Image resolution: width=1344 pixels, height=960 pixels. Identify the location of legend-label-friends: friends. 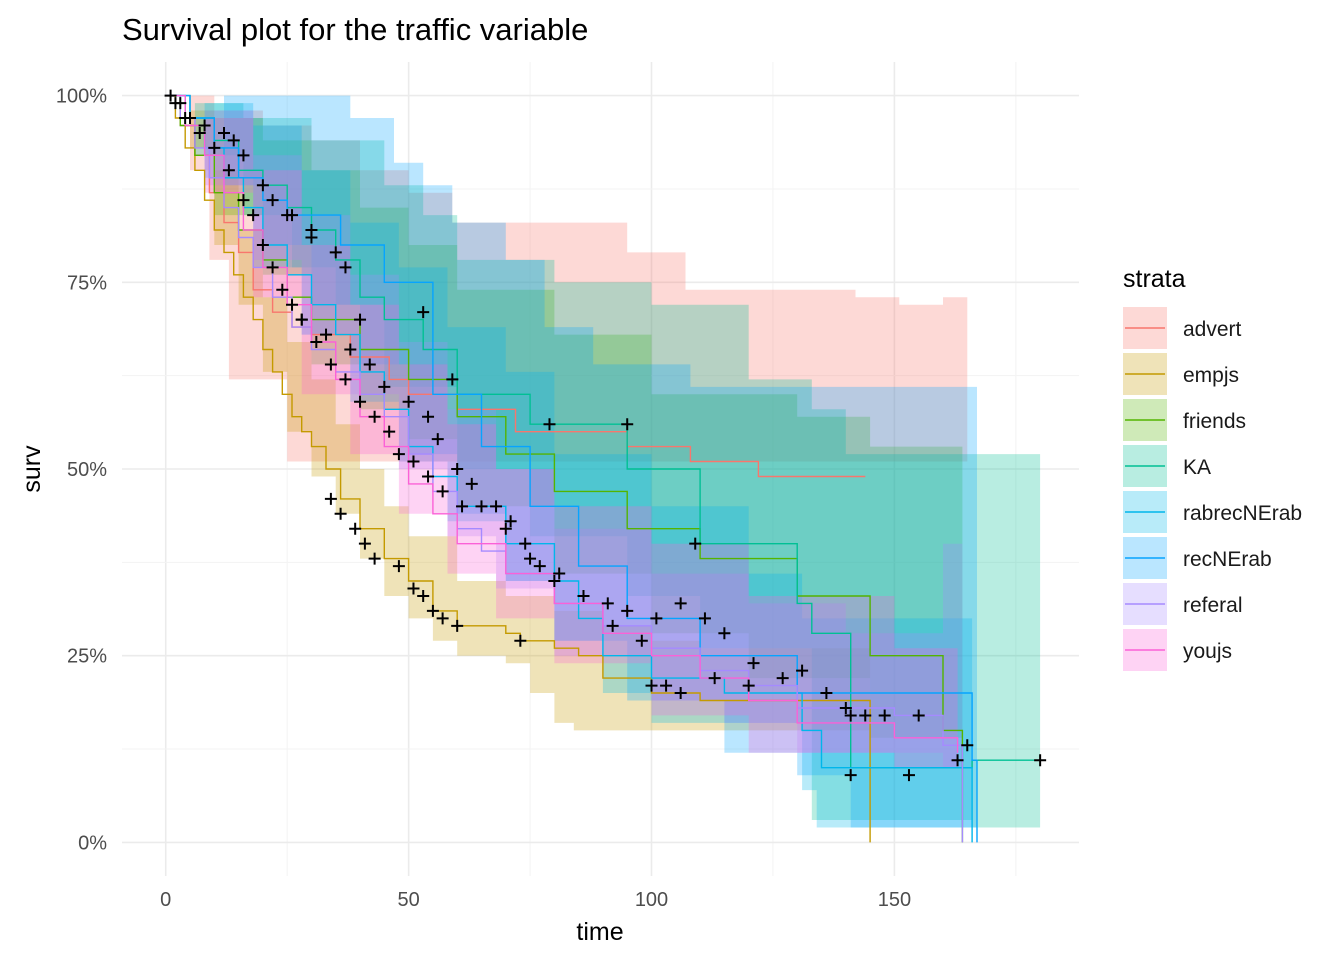
(1214, 421).